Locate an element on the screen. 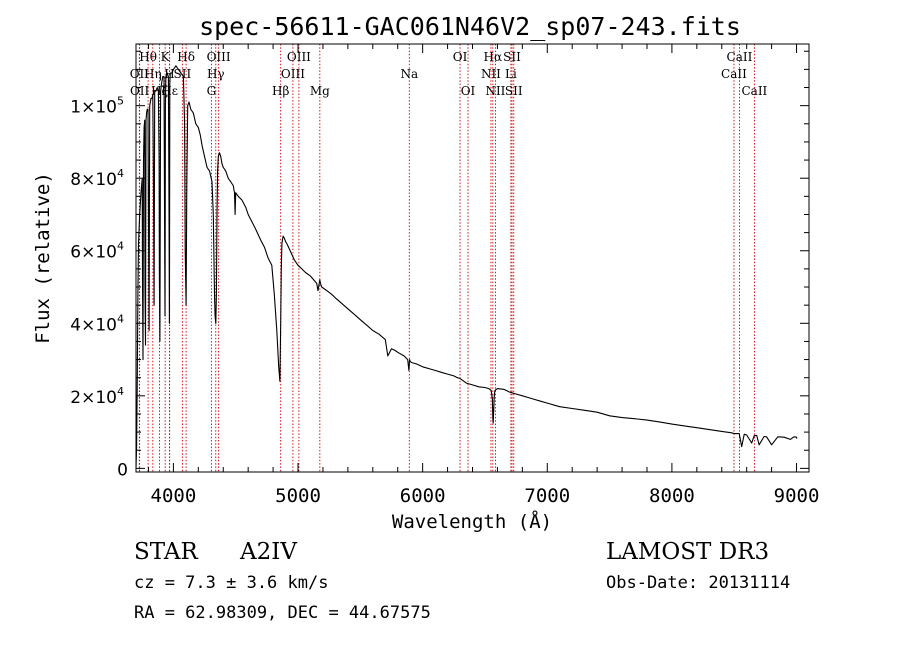 The height and width of the screenshot is (649, 900). object-subclass: A2IV is located at coordinates (268, 552).